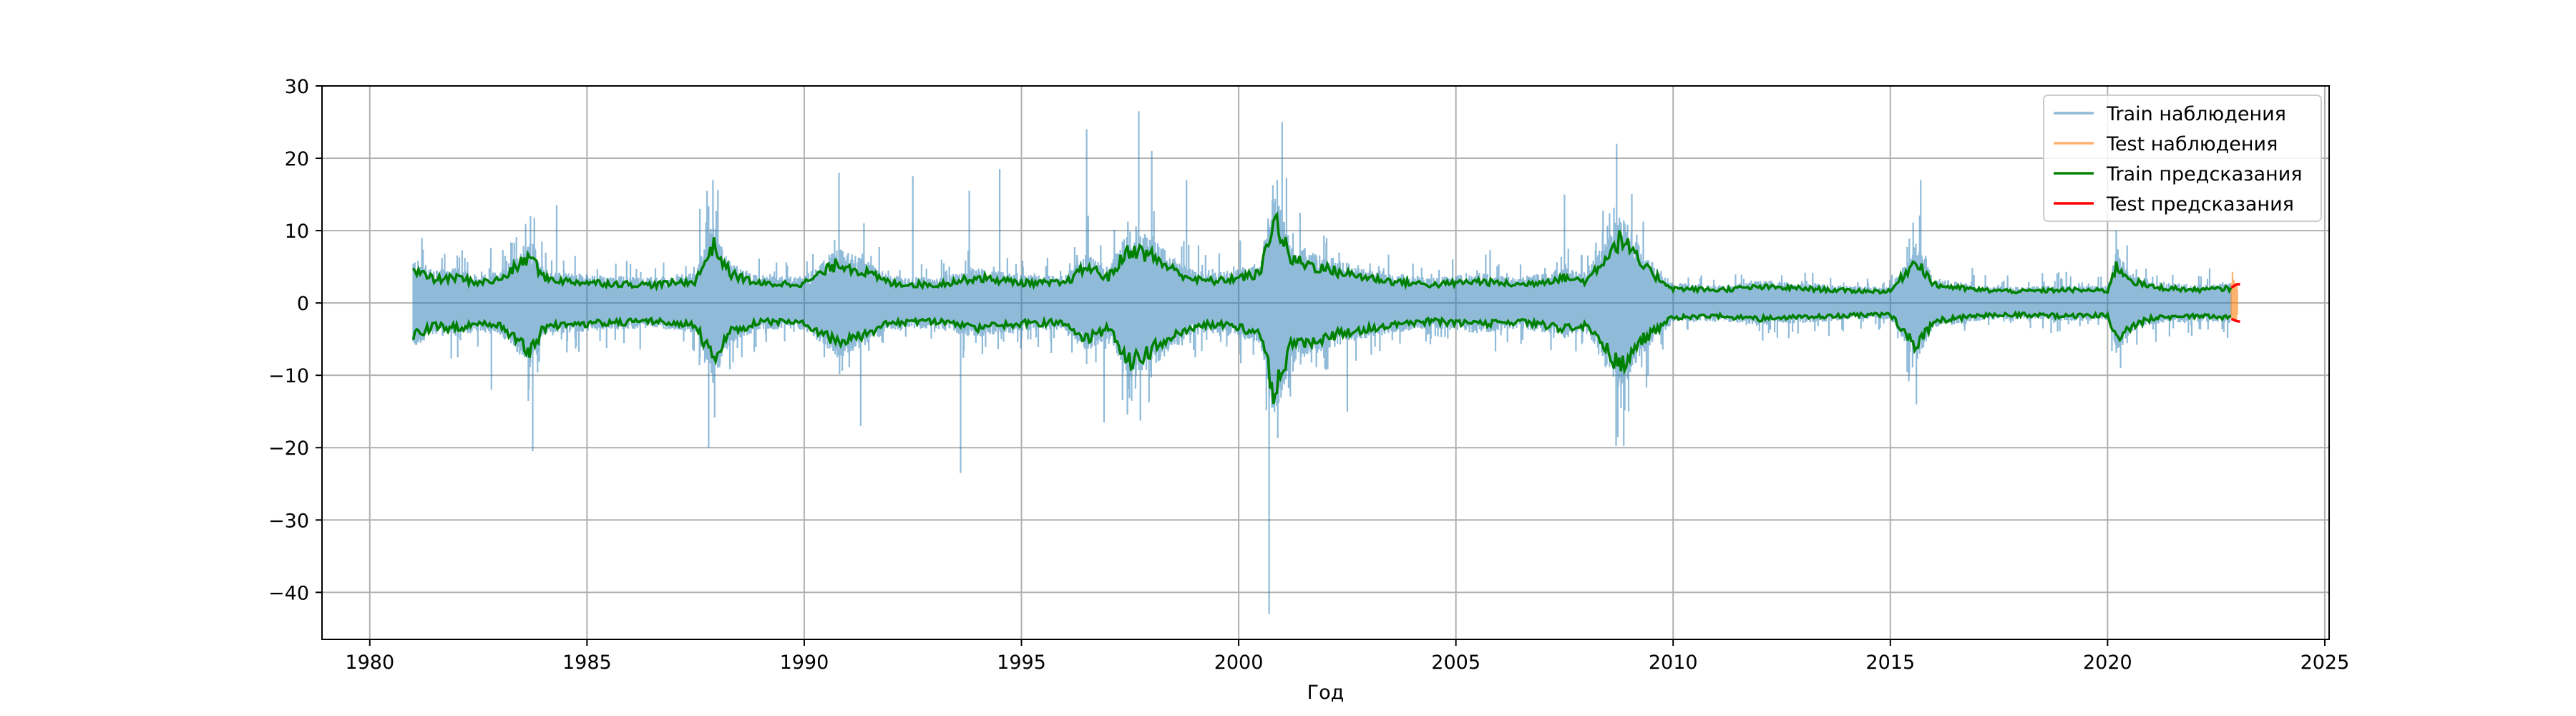 This screenshot has width=2576, height=716. What do you see at coordinates (2325, 663) in the screenshot?
I see `x-tick-label: 2025` at bounding box center [2325, 663].